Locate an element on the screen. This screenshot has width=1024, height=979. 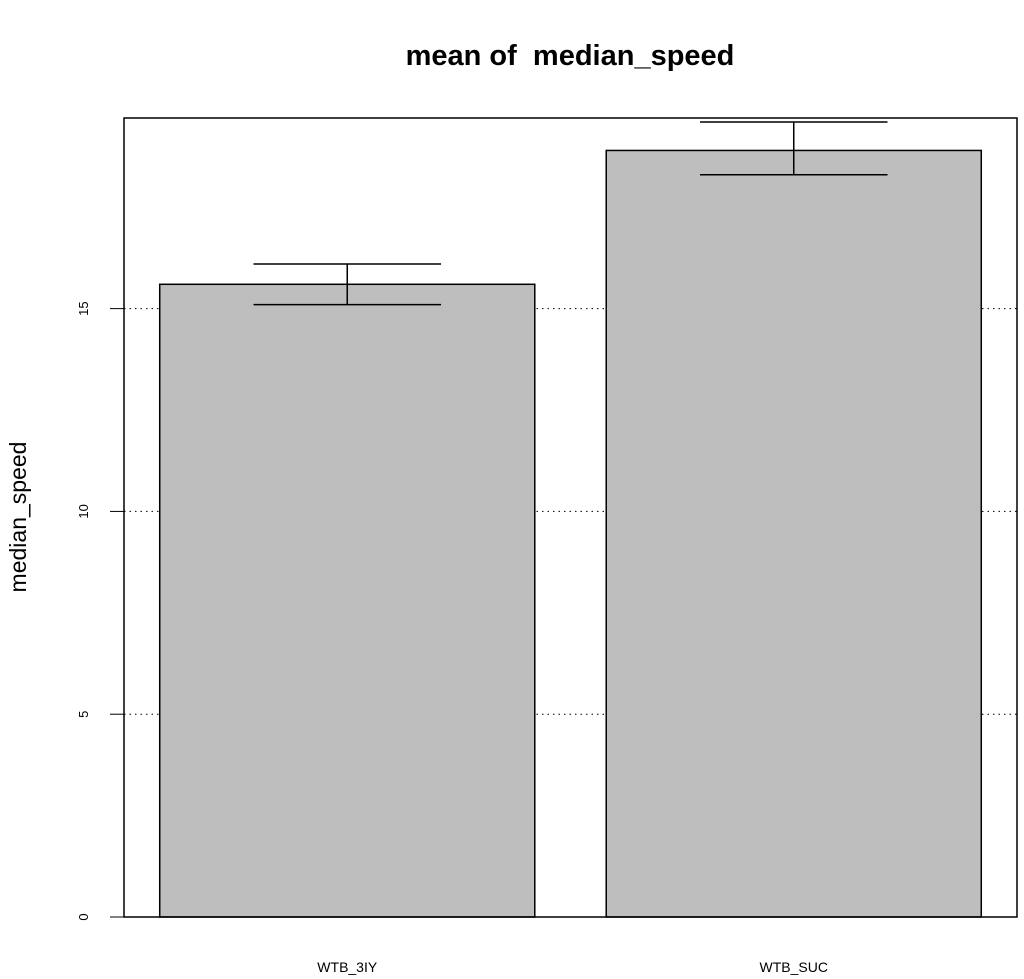
y-tick-label-3: 15 is located at coordinates (83, 308).